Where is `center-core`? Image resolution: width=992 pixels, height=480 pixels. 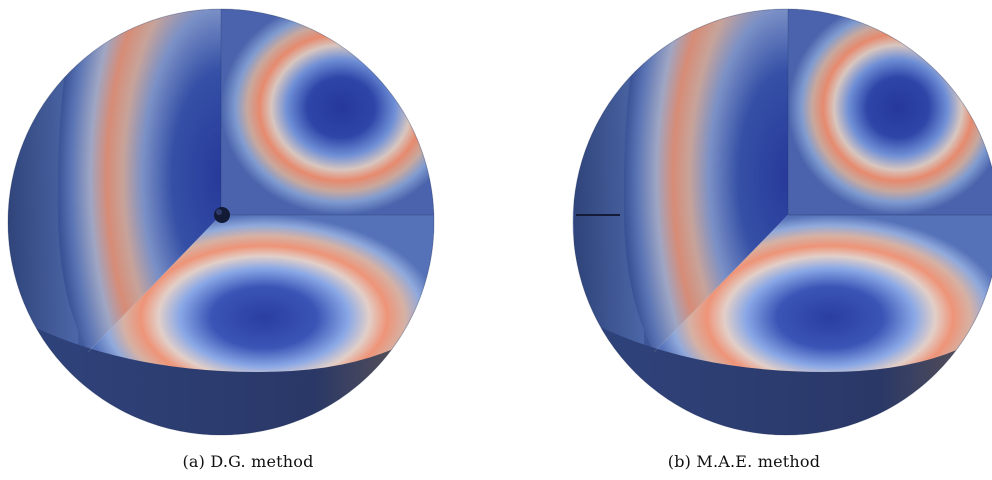 center-core is located at coordinates (222, 215).